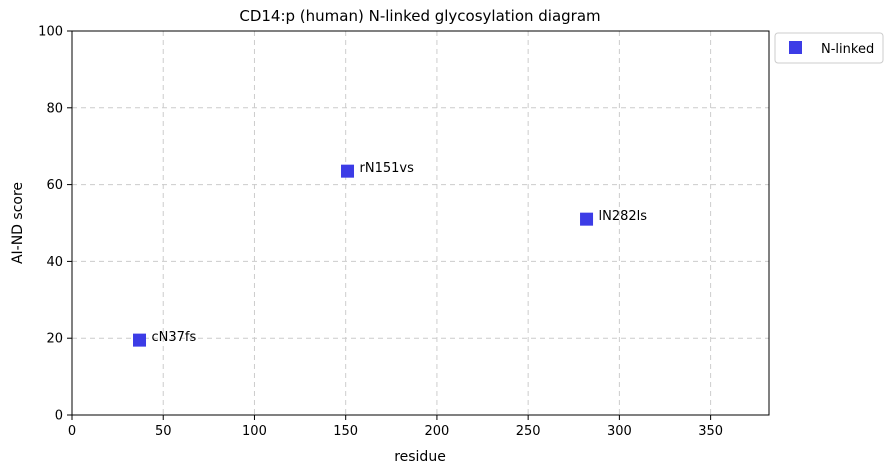 The image size is (893, 474). What do you see at coordinates (619, 431) in the screenshot?
I see `x-tick-label: 300` at bounding box center [619, 431].